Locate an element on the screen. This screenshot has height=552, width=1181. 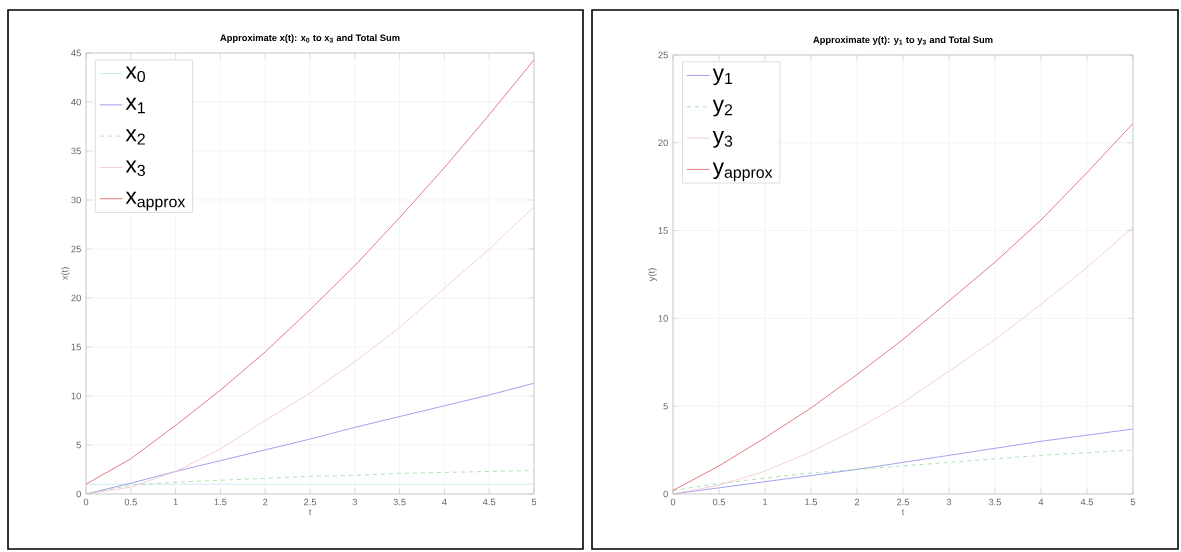
y-axis-title: x(t) is located at coordinates (65, 274).